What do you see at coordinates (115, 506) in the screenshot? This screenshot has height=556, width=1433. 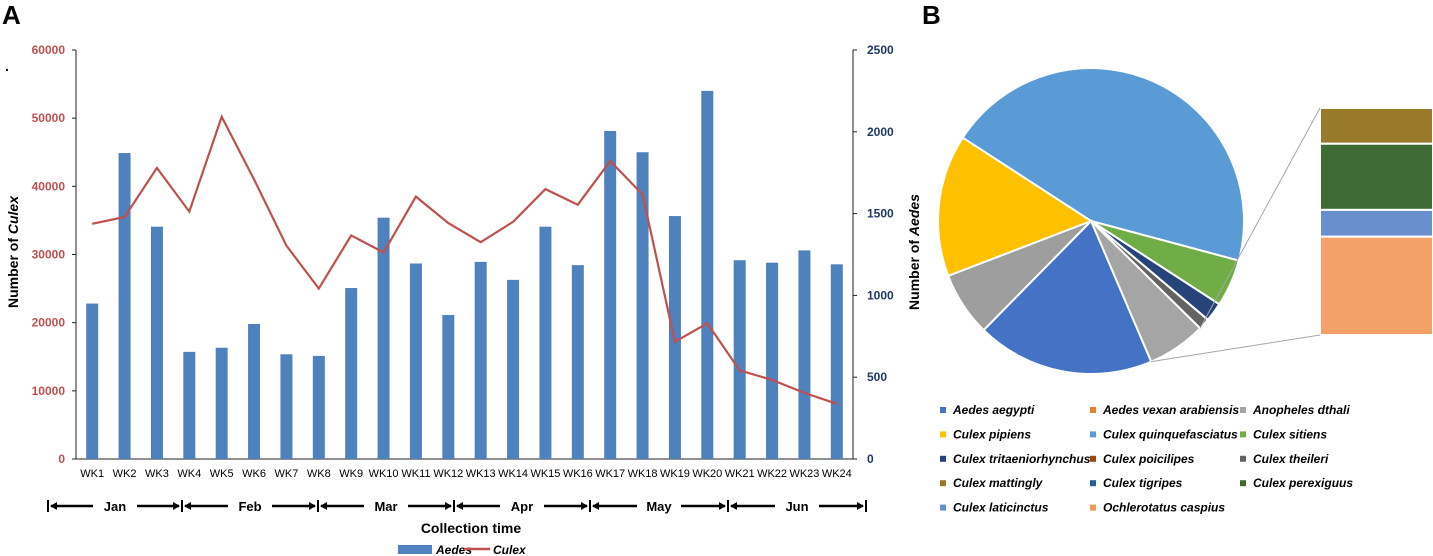 I see `month-label: Jan` at bounding box center [115, 506].